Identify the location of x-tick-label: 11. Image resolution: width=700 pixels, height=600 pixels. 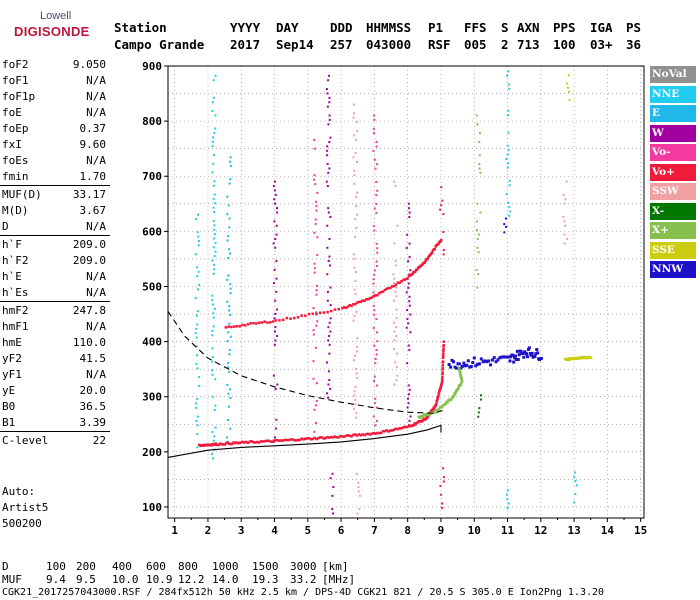
(508, 530).